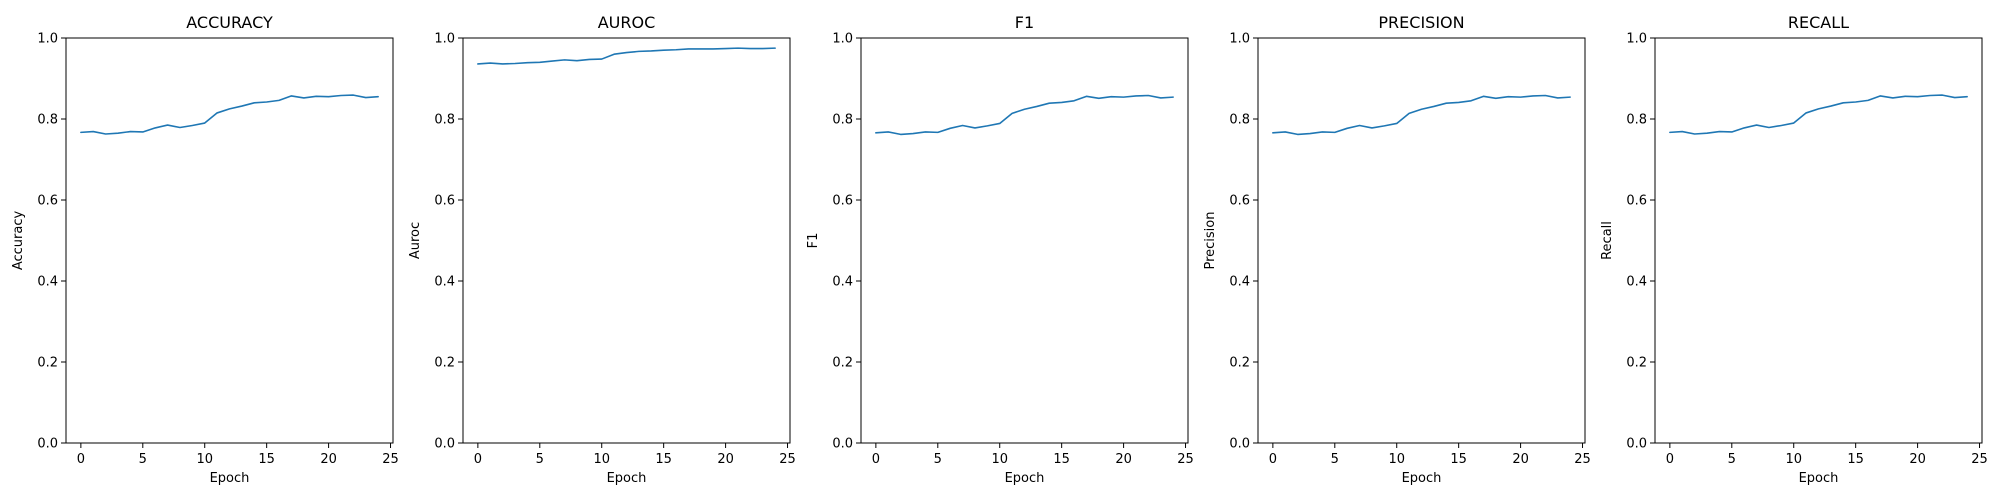  I want to click on chart-title: AUROC, so click(627, 22).